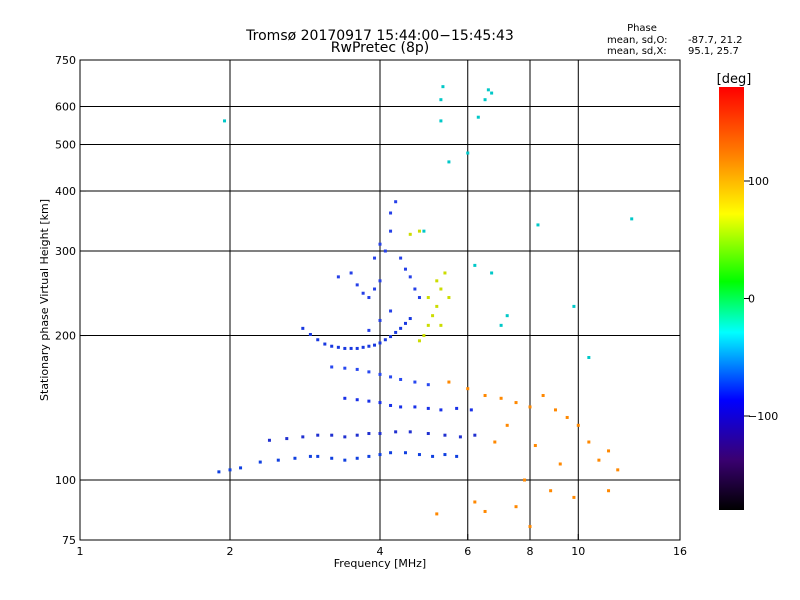 The width and height of the screenshot is (800, 600). What do you see at coordinates (530, 551) in the screenshot?
I see `x-tick-label: 8` at bounding box center [530, 551].